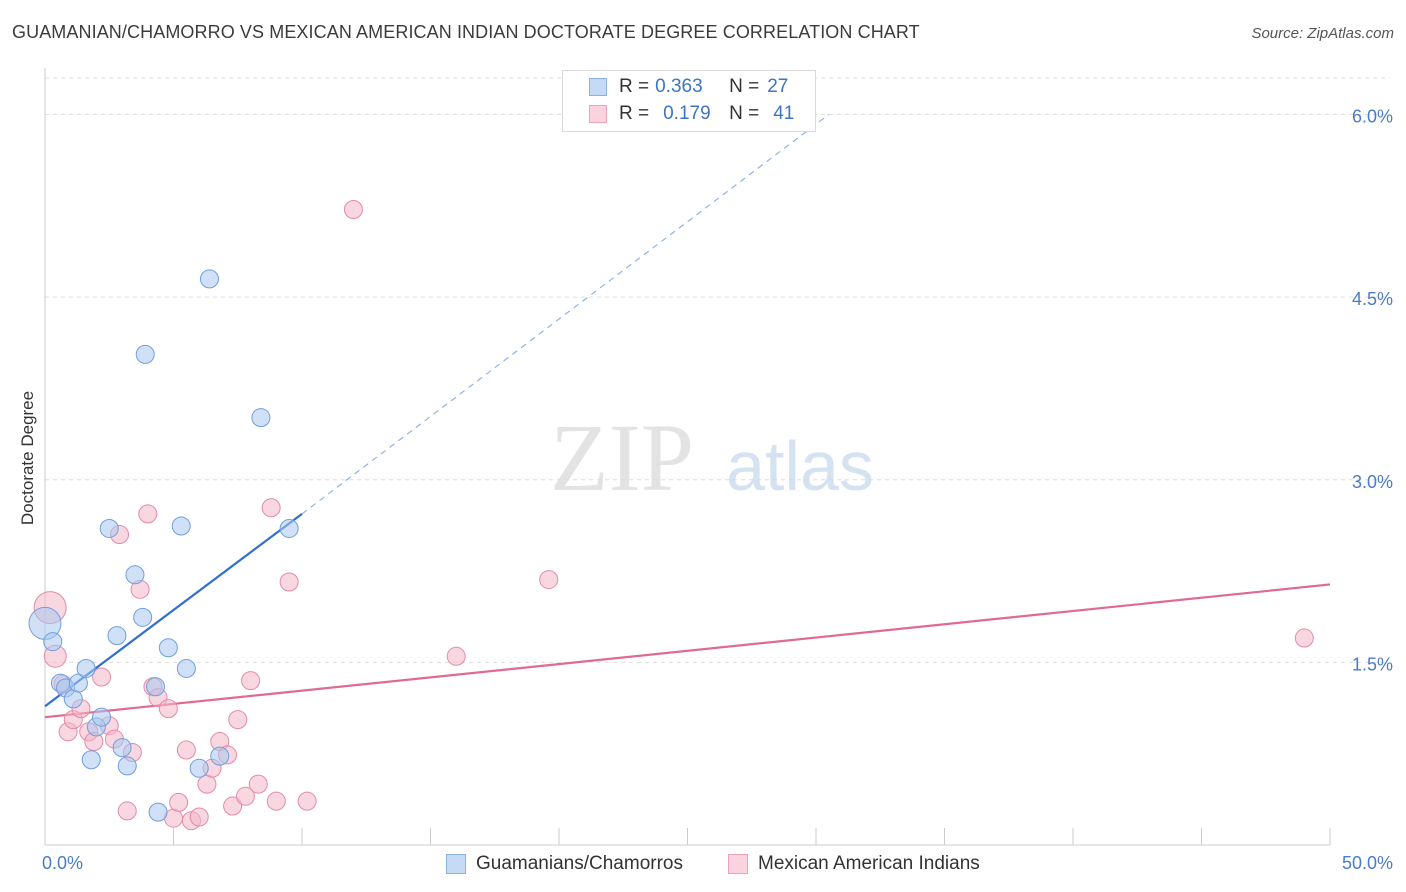 This screenshot has height=892, width=1406. I want to click on y-tick-label: 1.5%, so click(1372, 664).